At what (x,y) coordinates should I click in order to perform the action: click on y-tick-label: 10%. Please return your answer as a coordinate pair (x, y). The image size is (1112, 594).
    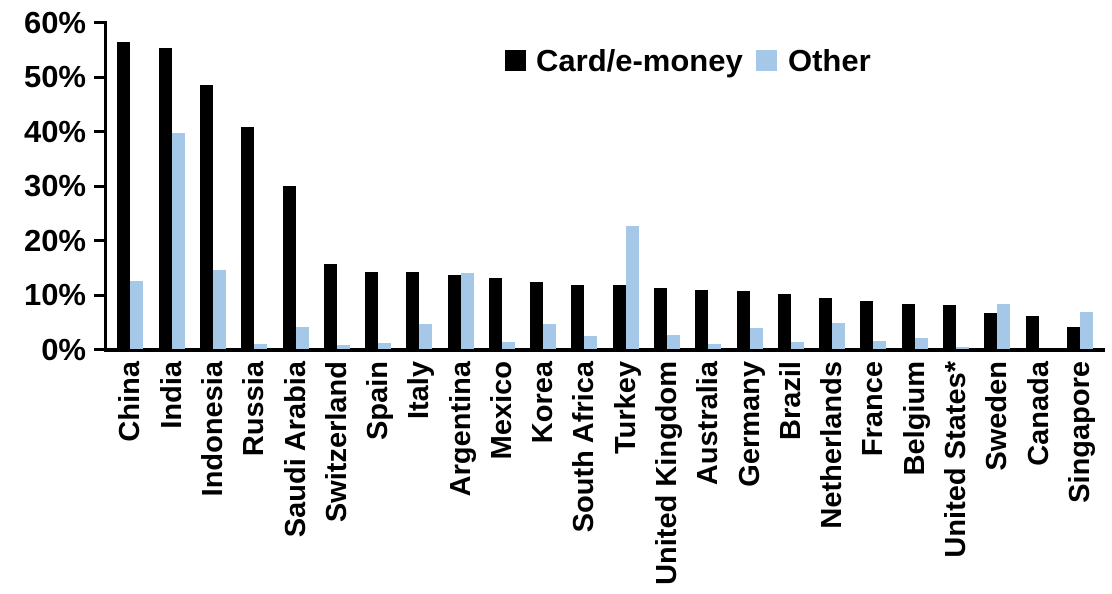
    Looking at the image, I should click on (54, 294).